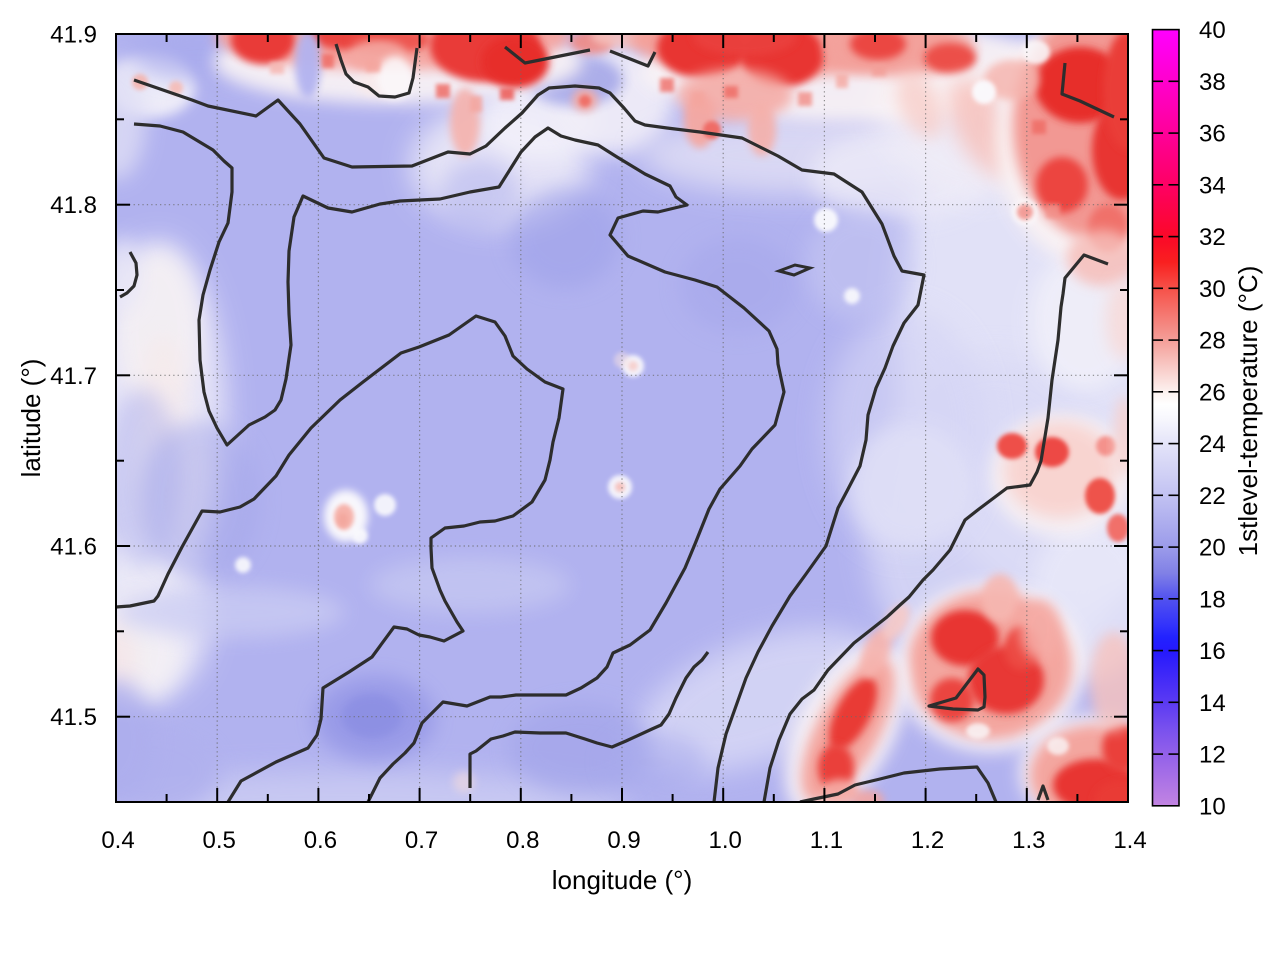 Image resolution: width=1280 pixels, height=960 pixels. I want to click on svg-text: 34, so click(1212, 185).